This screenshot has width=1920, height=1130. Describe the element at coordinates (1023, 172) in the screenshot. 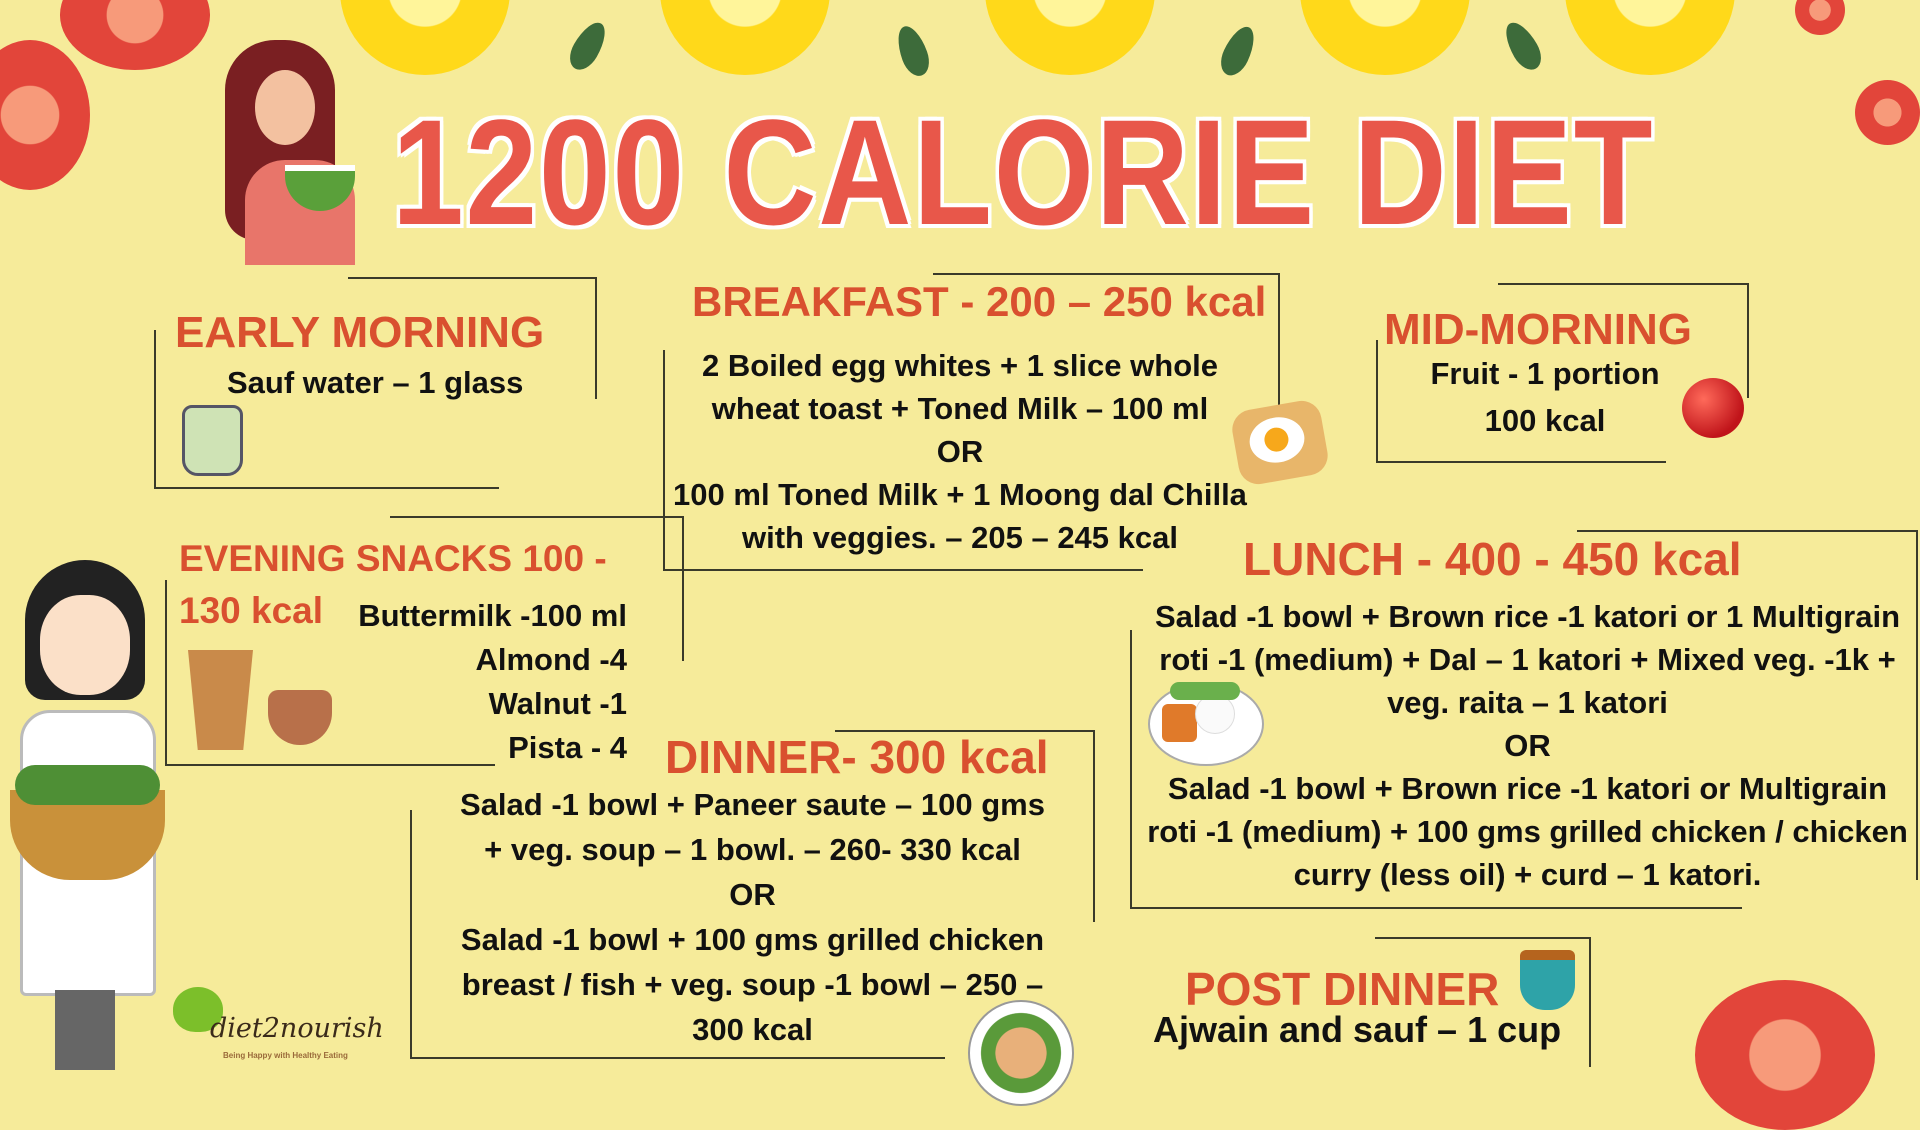

I see `page-title: 1200 CALORIE DIET` at that location.